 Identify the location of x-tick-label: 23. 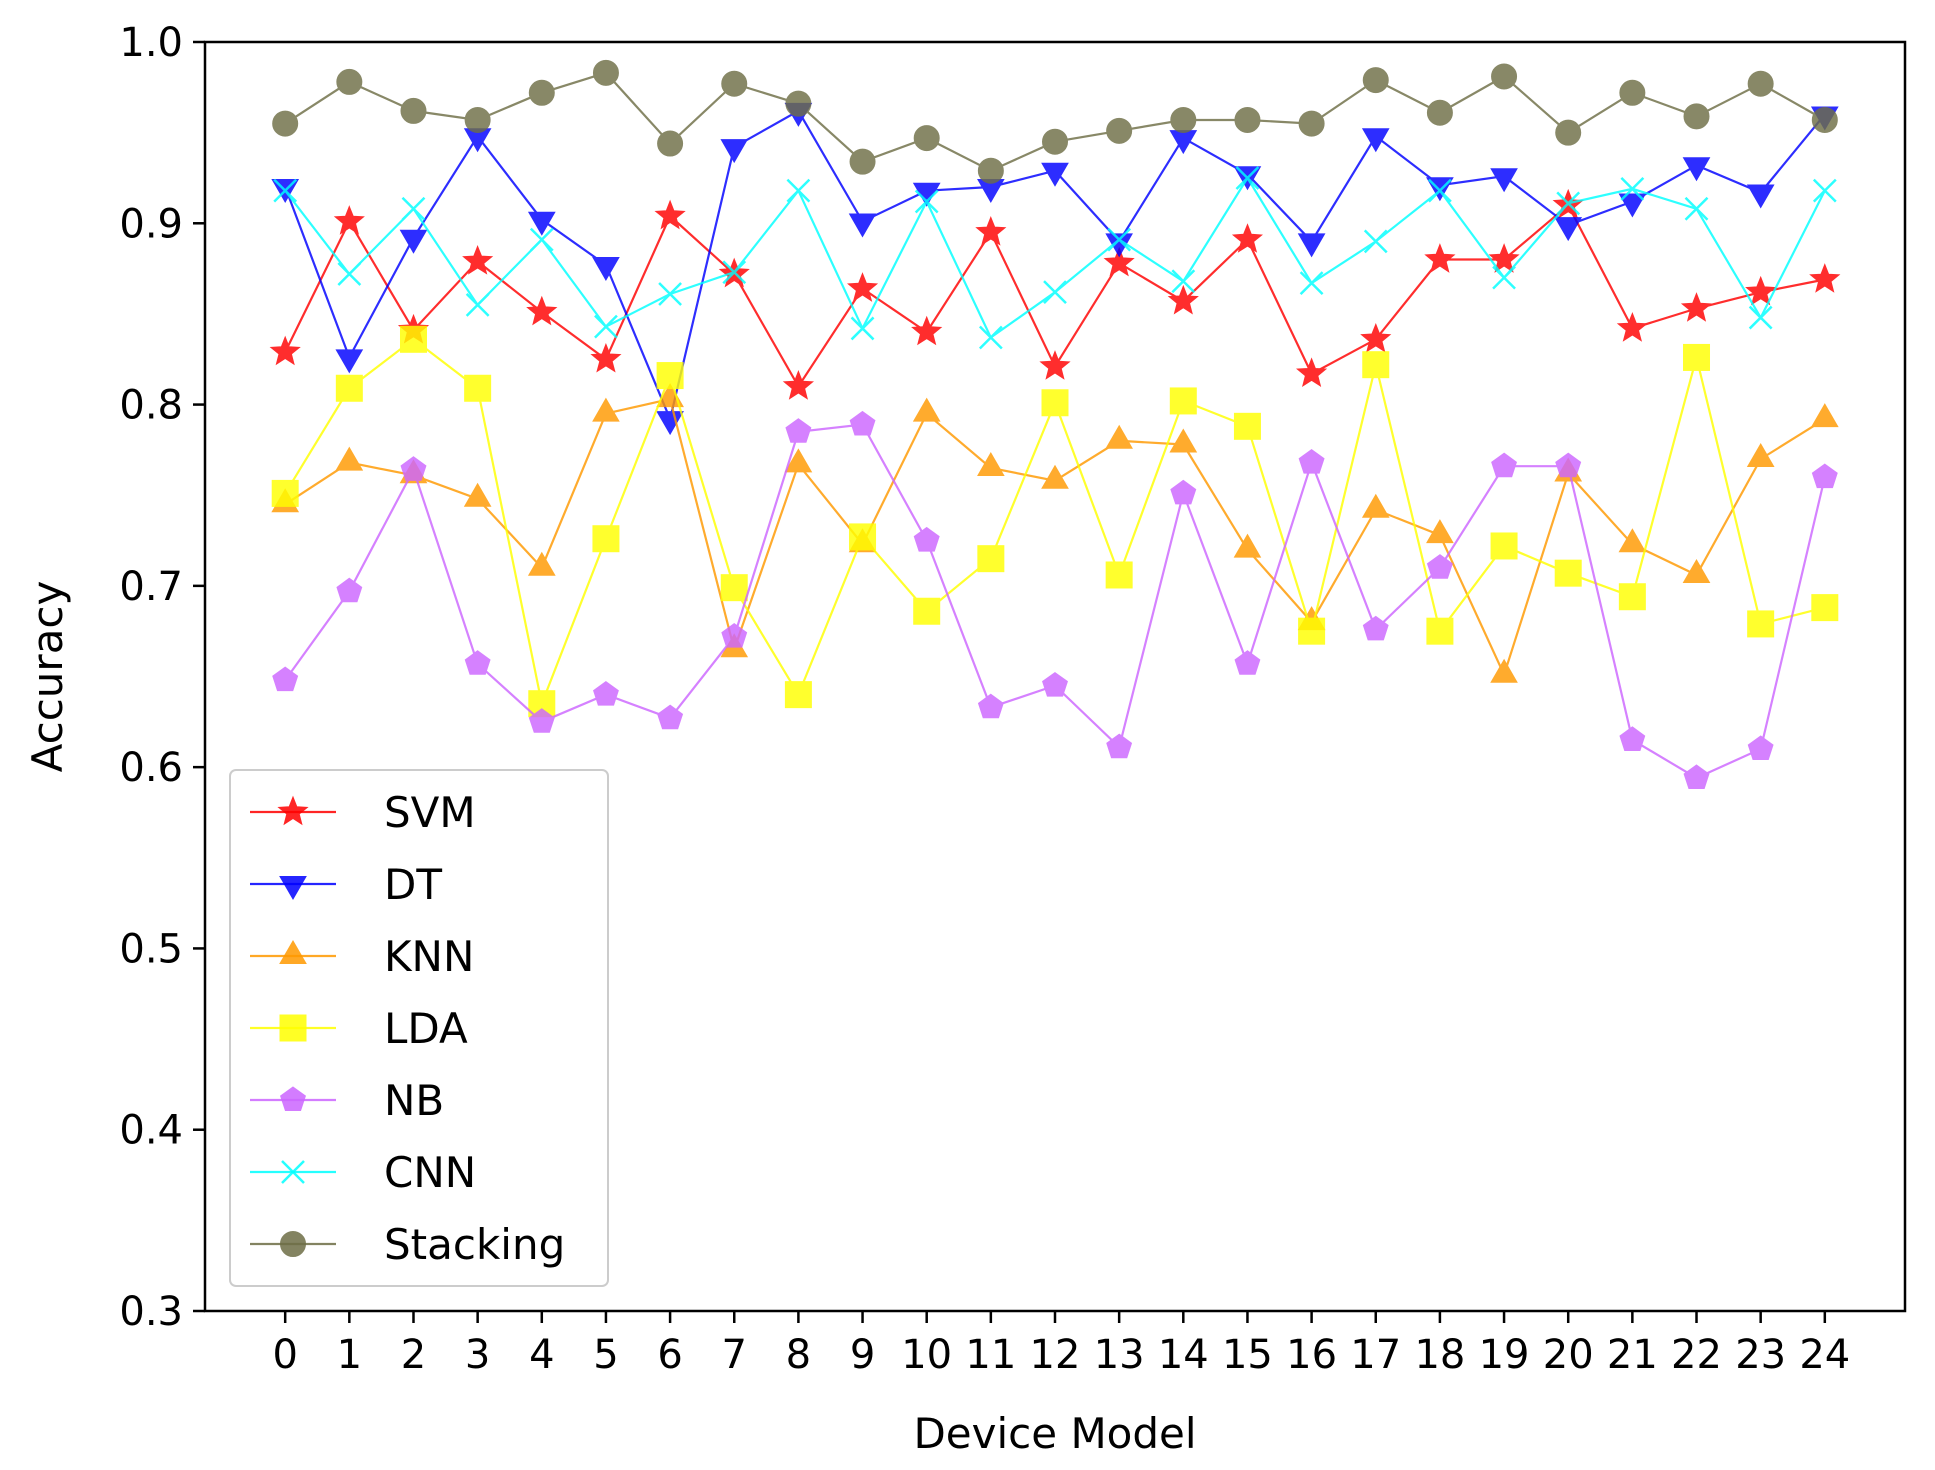
(1760, 1355).